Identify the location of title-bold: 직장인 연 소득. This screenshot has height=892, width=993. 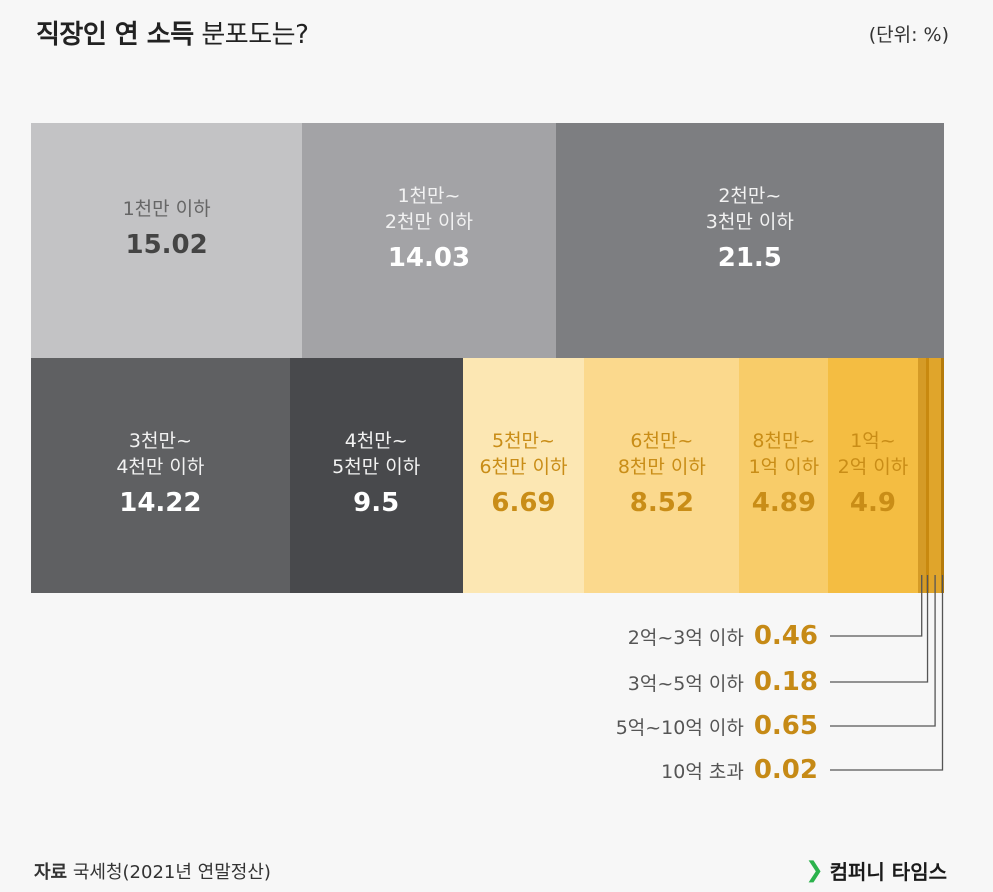
(115, 35).